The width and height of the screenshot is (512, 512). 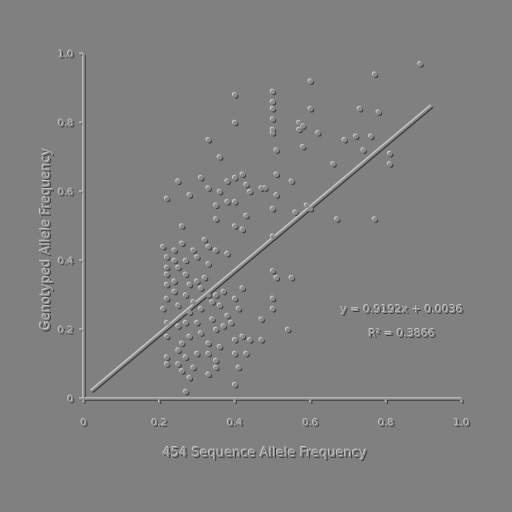 What do you see at coordinates (402, 333) in the screenshot?
I see `r-squared-label: R² = 0.3866` at bounding box center [402, 333].